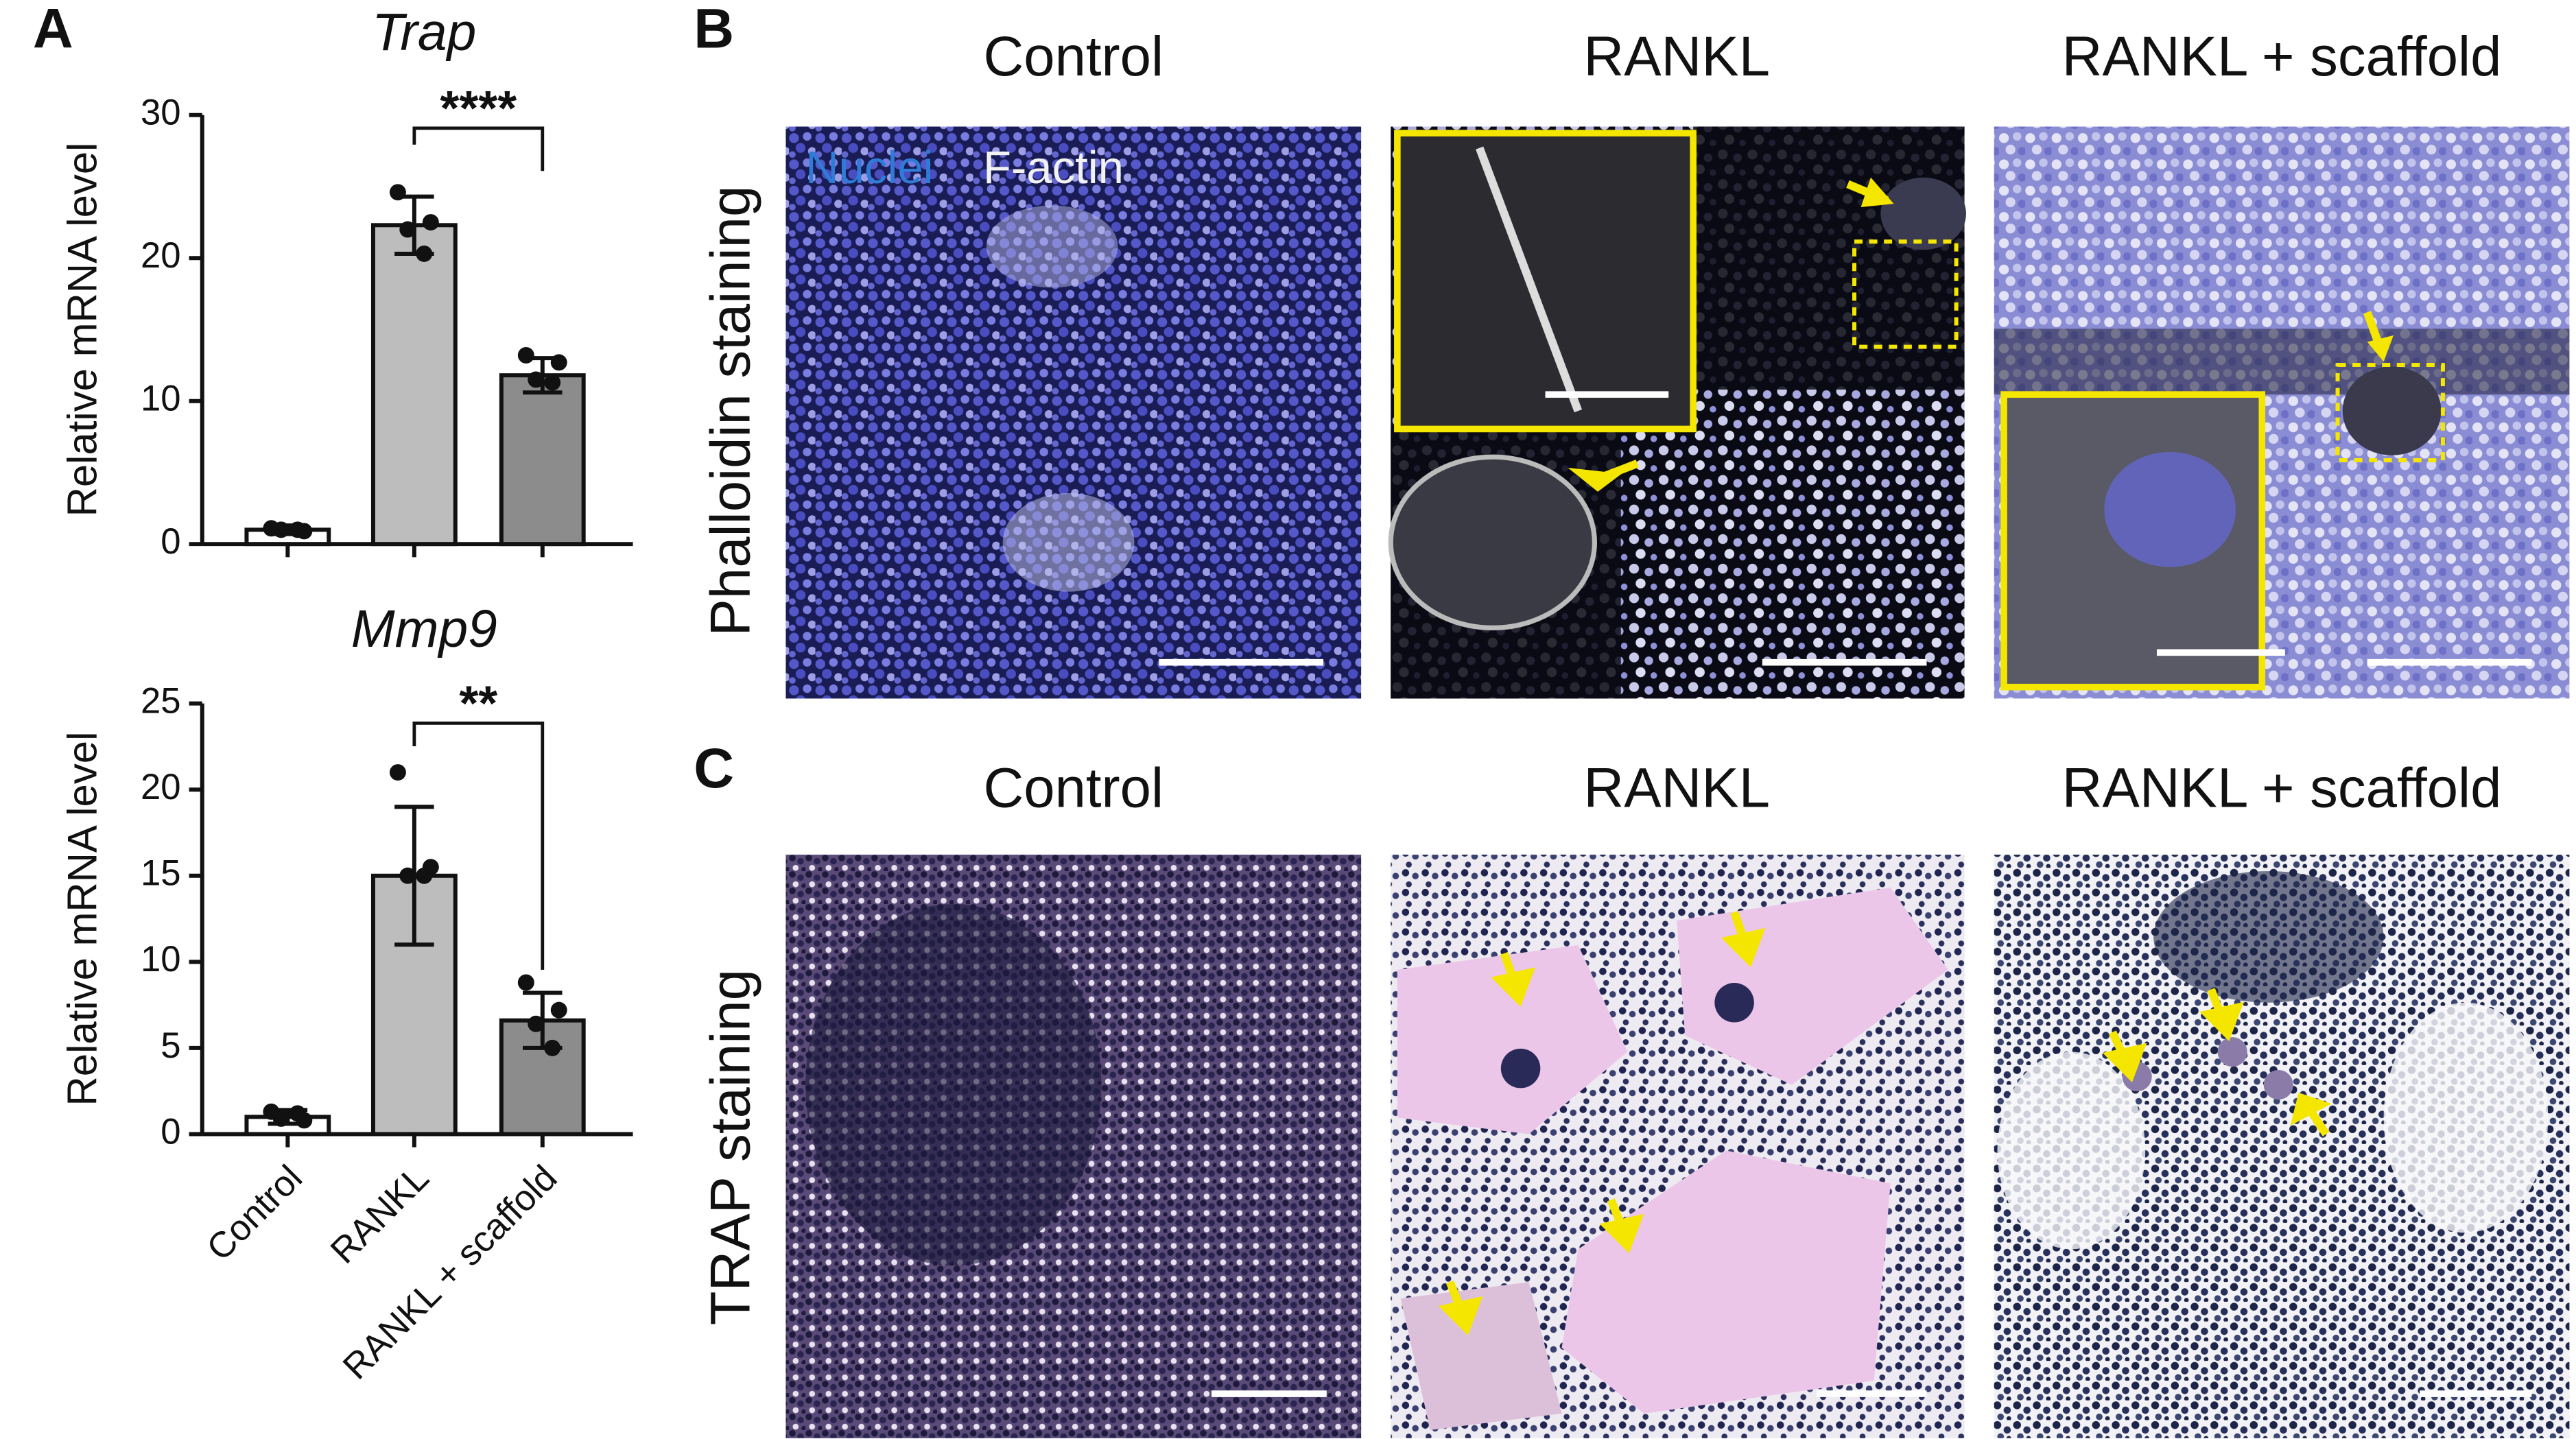 The width and height of the screenshot is (2576, 1439). I want to click on y-tick-label: 30, so click(161, 113).